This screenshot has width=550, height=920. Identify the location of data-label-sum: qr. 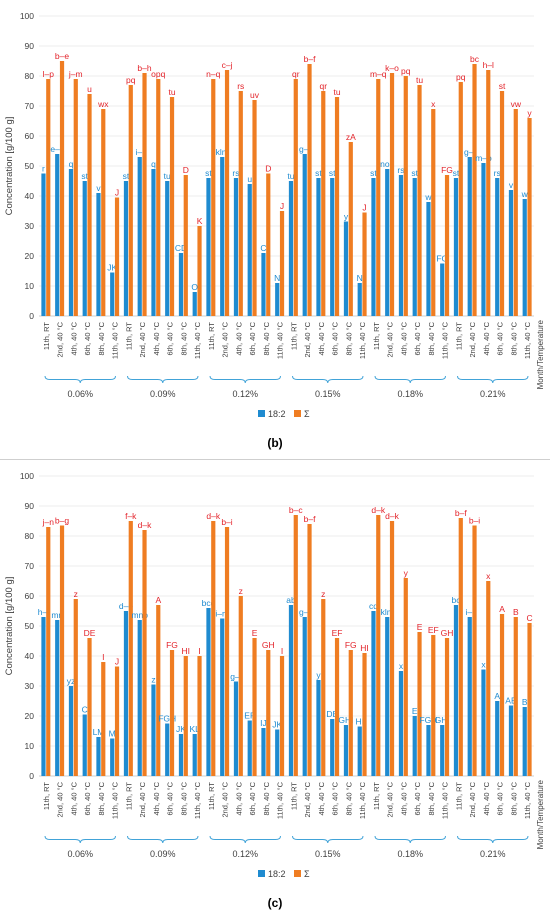
(323, 86).